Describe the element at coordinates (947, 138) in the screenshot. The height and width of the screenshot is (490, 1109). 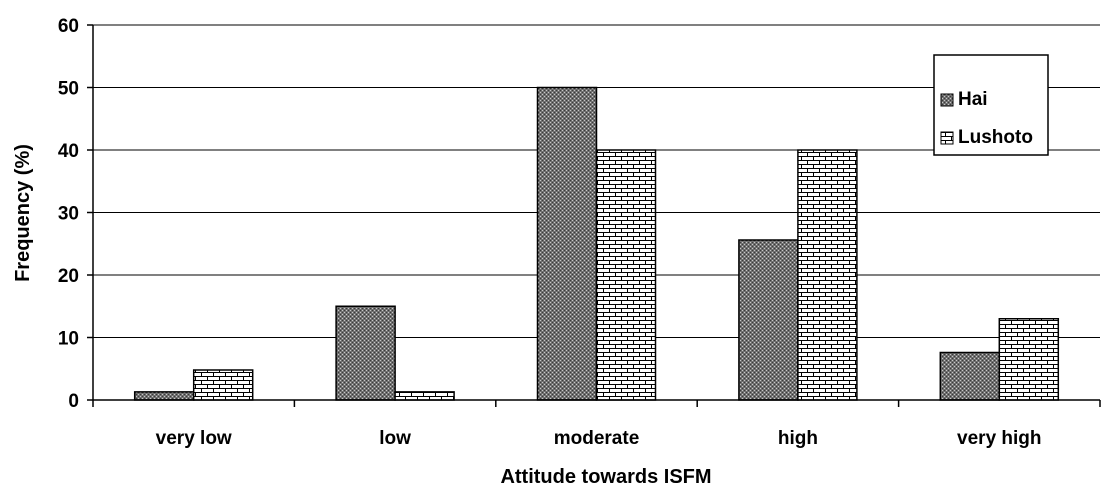
I see `legend-swatch-lushoto` at that location.